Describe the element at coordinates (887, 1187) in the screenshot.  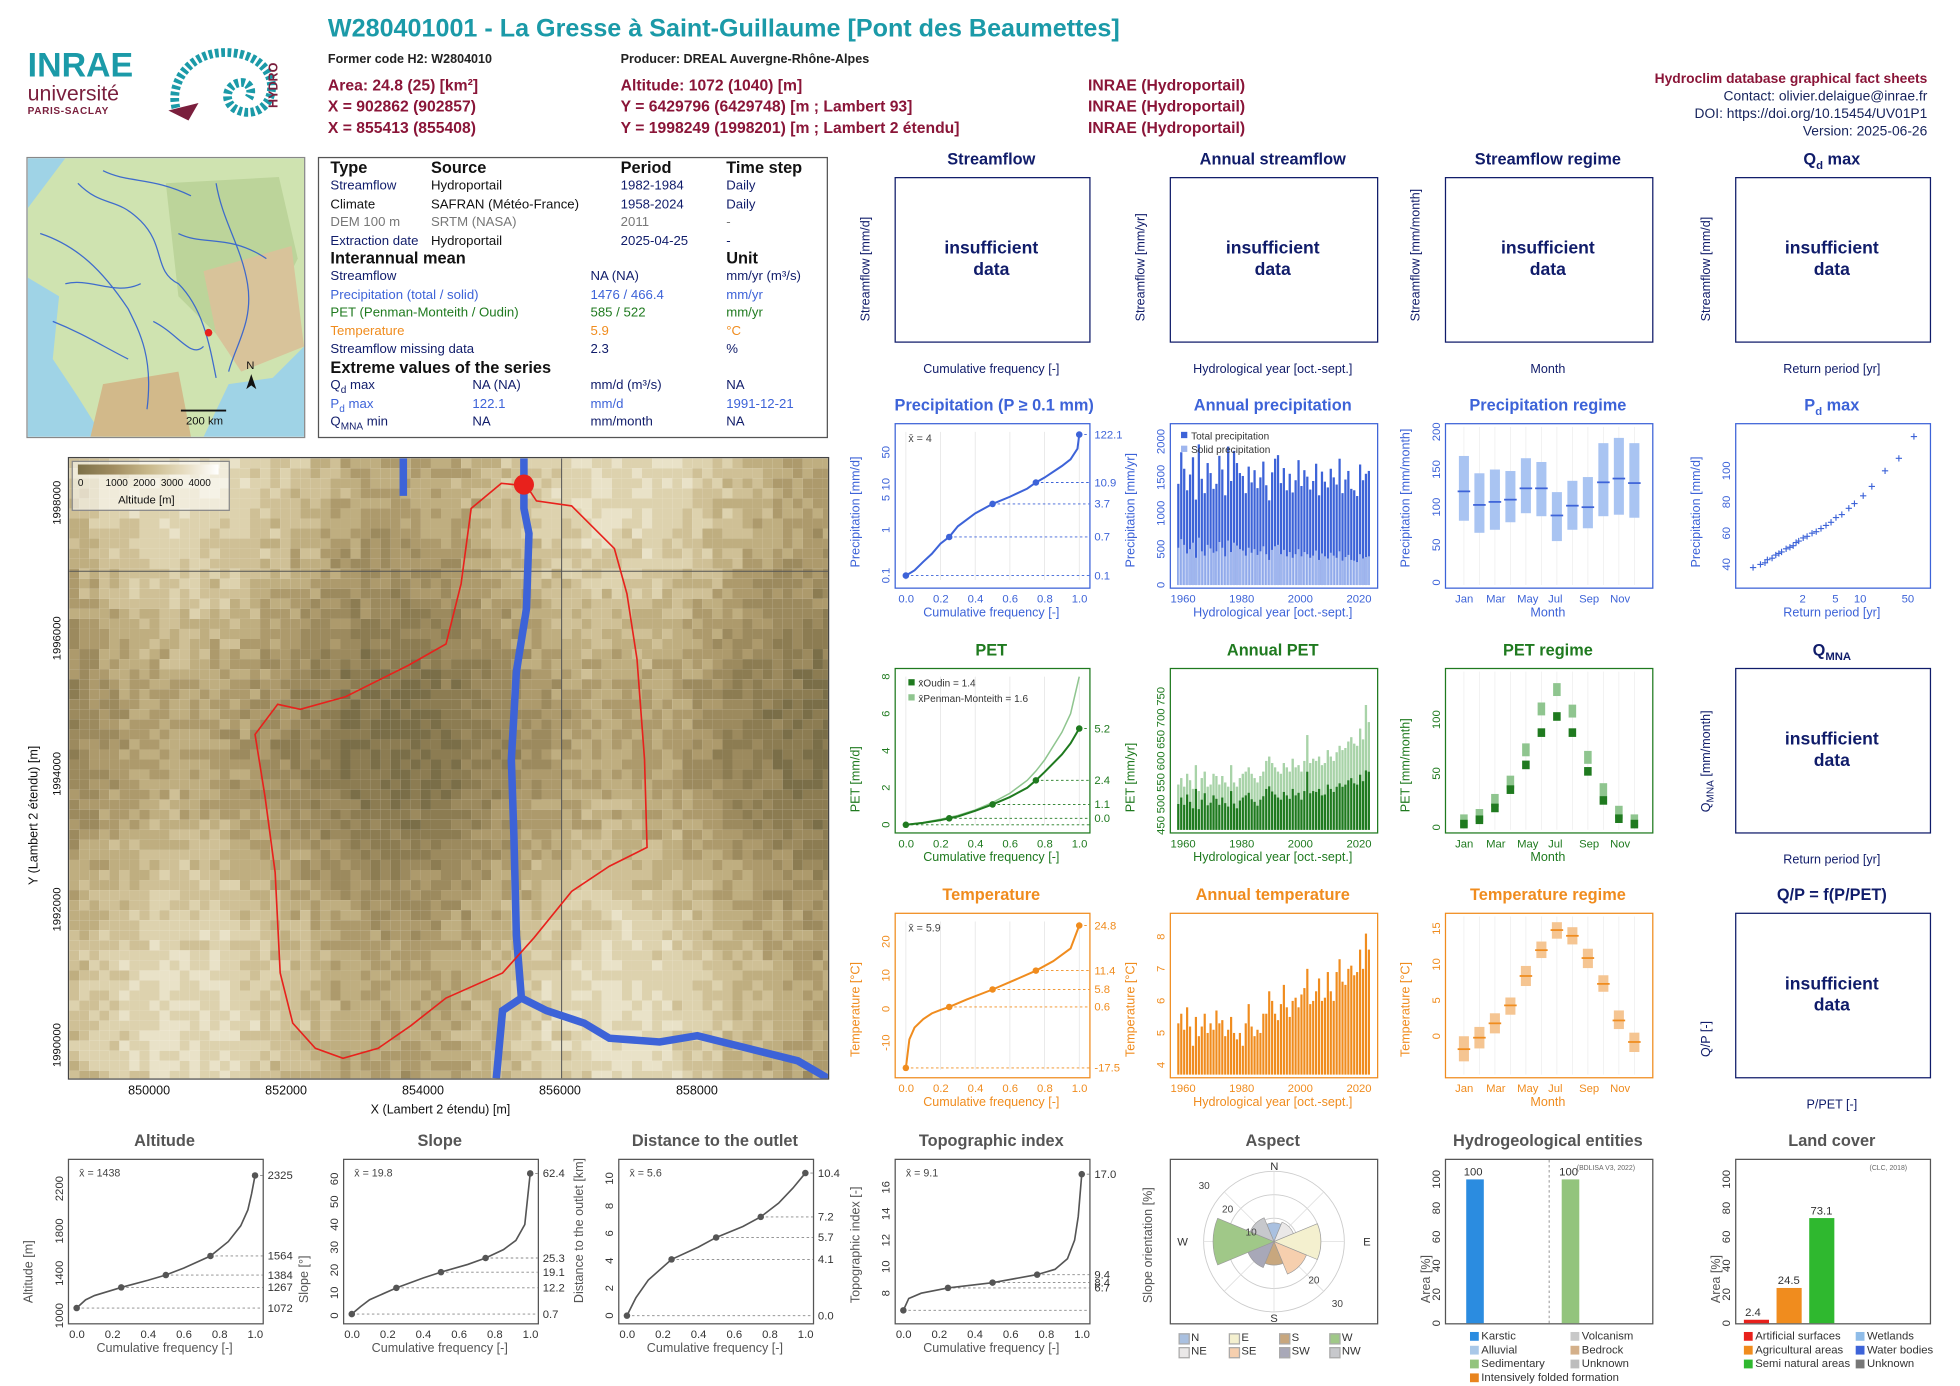
I see `topo_cdf-ytick-4: 16` at that location.